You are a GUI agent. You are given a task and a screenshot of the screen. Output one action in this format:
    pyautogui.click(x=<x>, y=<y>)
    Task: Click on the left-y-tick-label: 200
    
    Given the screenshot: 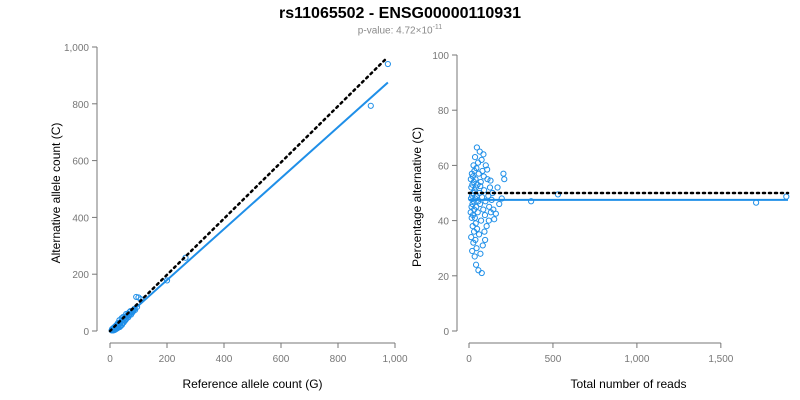 What is the action you would take?
    pyautogui.click(x=80, y=275)
    